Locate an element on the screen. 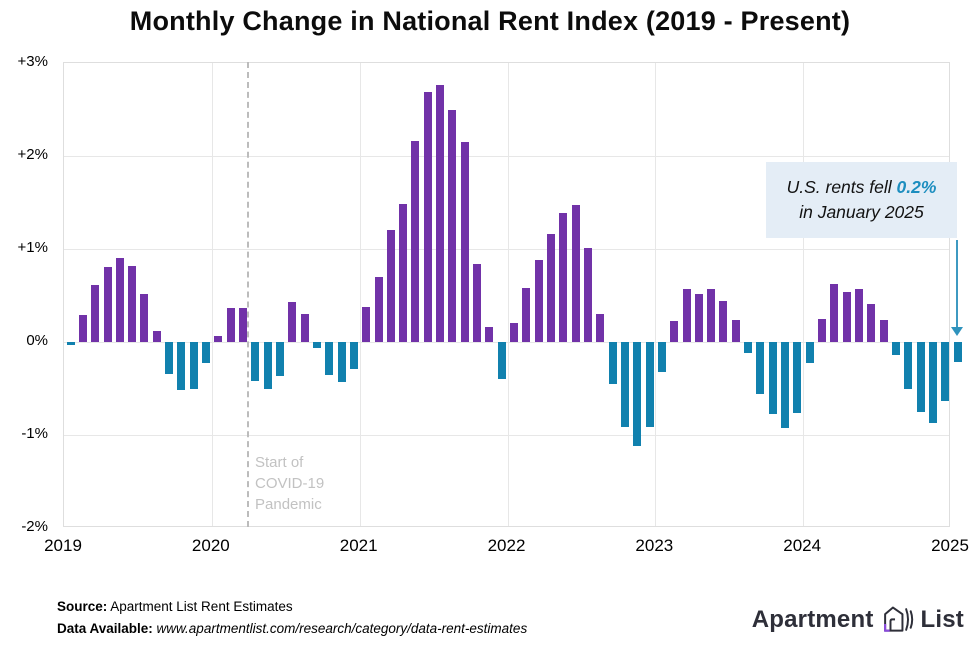 This screenshot has width=980, height=646. logo-word-list: List is located at coordinates (942, 619).